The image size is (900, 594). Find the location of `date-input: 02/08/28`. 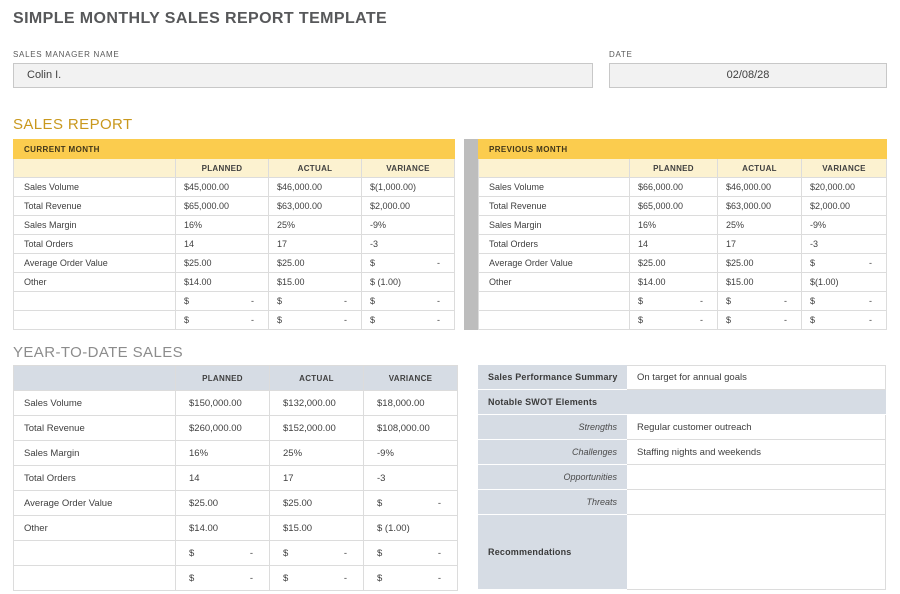

date-input: 02/08/28 is located at coordinates (748, 75).